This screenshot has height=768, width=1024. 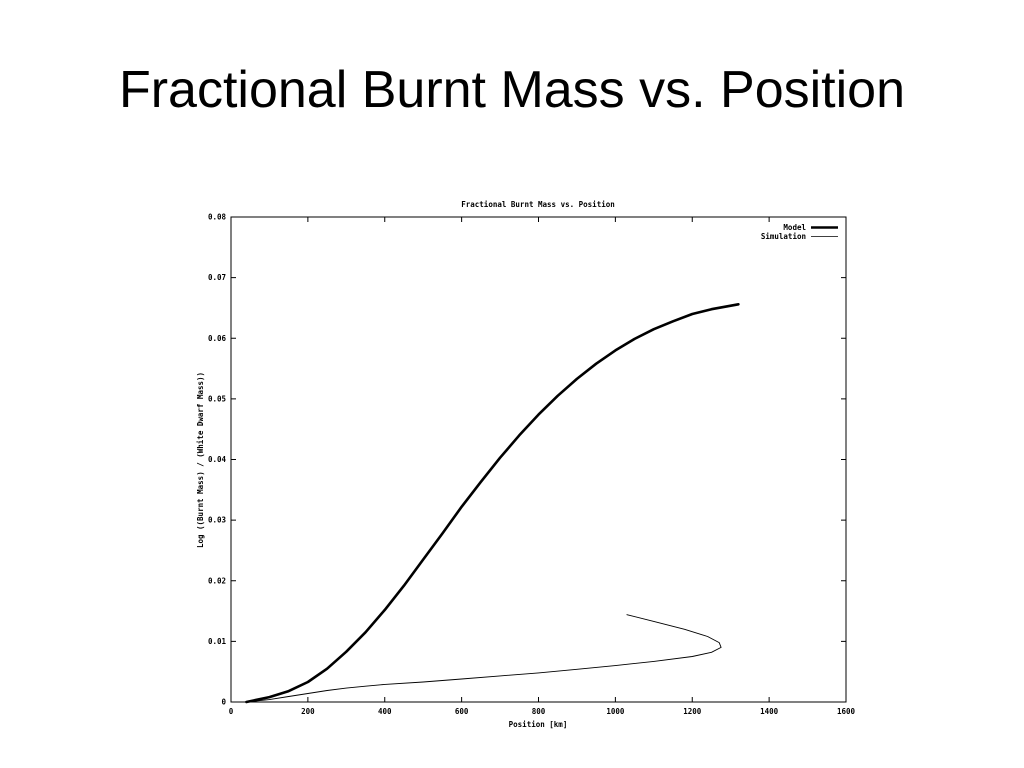 I want to click on x-tick-label: 1600, so click(x=846, y=711).